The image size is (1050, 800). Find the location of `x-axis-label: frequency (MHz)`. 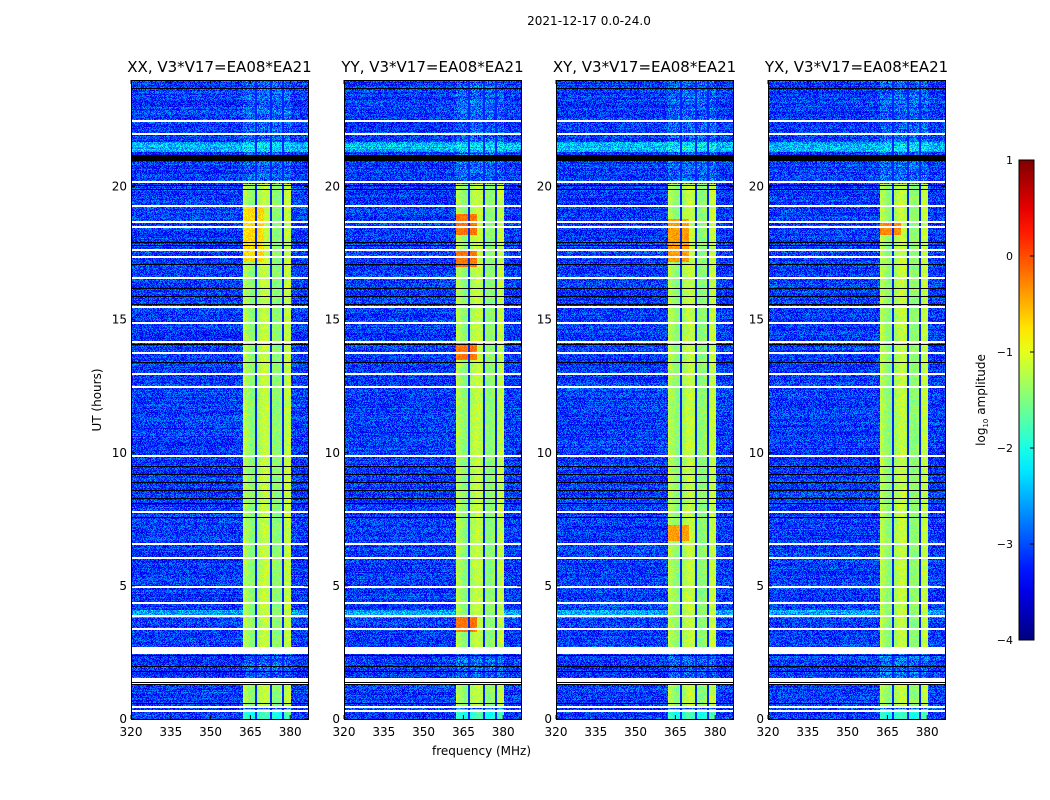

x-axis-label: frequency (MHz) is located at coordinates (482, 751).